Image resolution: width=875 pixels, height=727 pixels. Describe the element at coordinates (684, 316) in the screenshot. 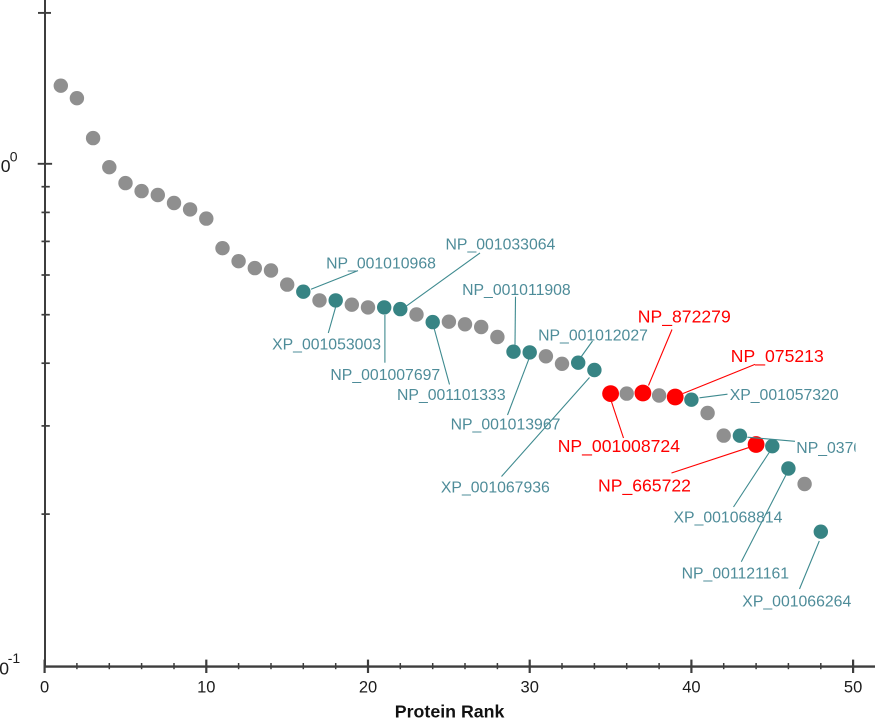

I see `svg-text: NP_872279` at that location.